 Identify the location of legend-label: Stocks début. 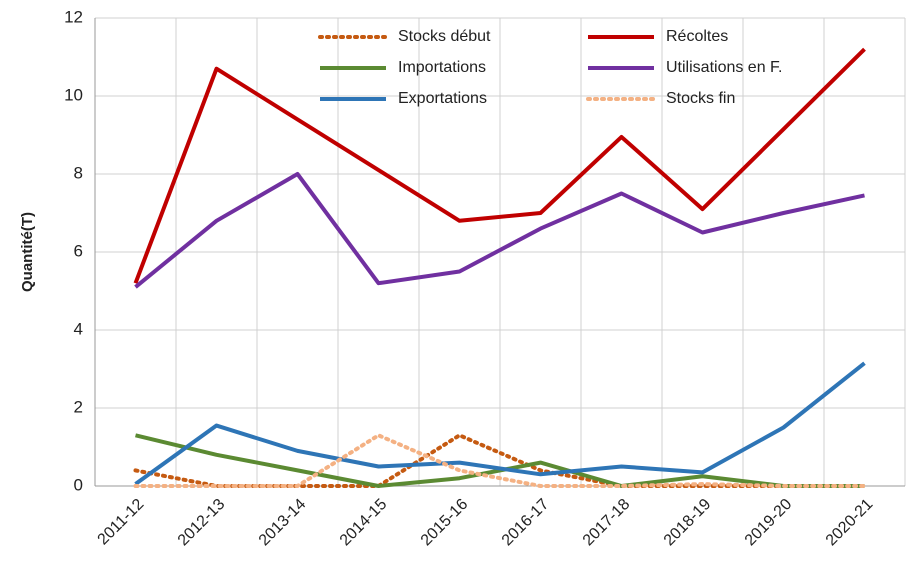
(444, 36).